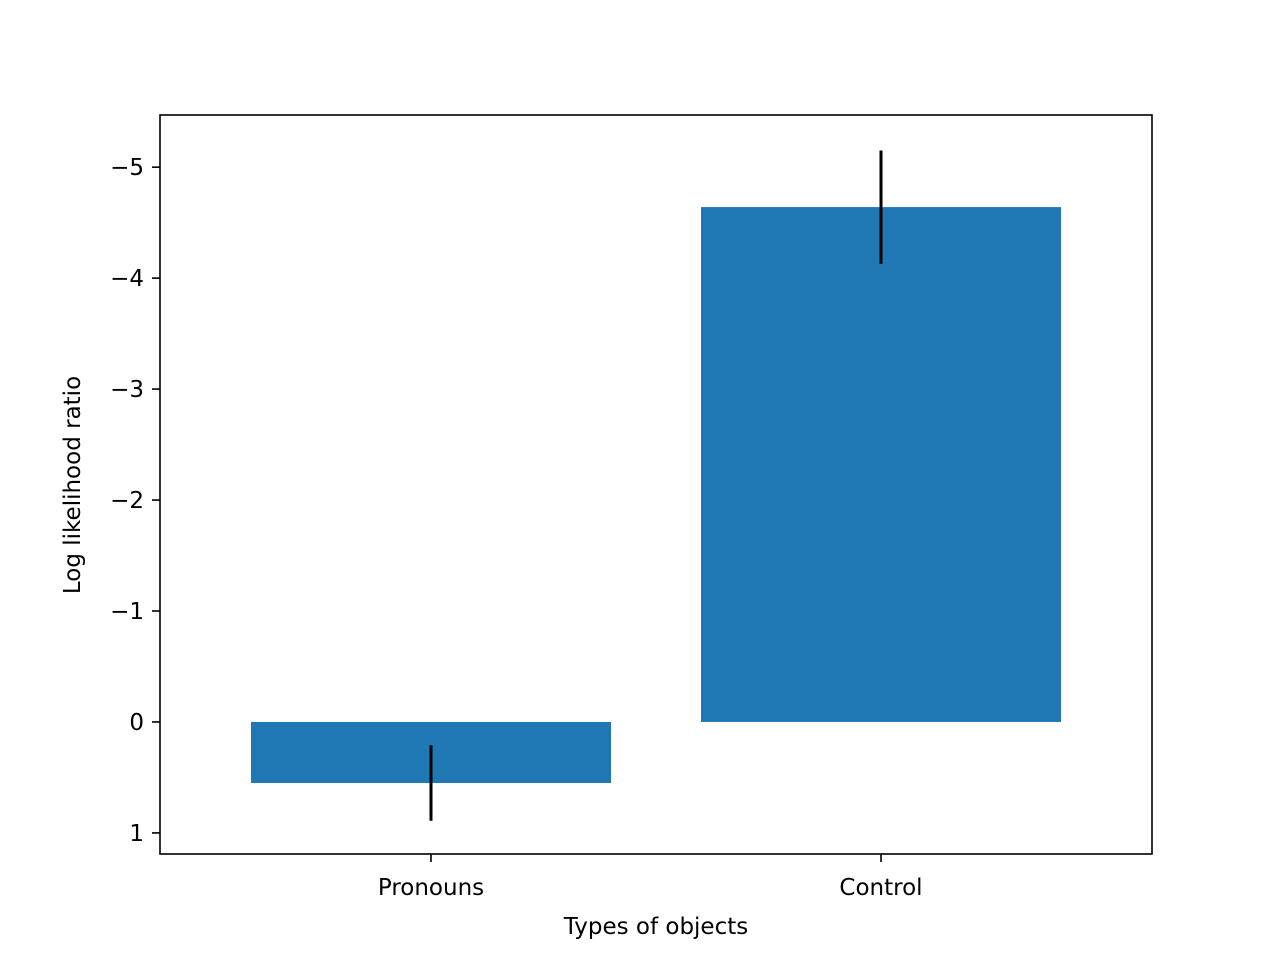 The width and height of the screenshot is (1280, 960). What do you see at coordinates (650, 877) in the screenshot?
I see `x-axis-ticks: Pronouns Control` at bounding box center [650, 877].